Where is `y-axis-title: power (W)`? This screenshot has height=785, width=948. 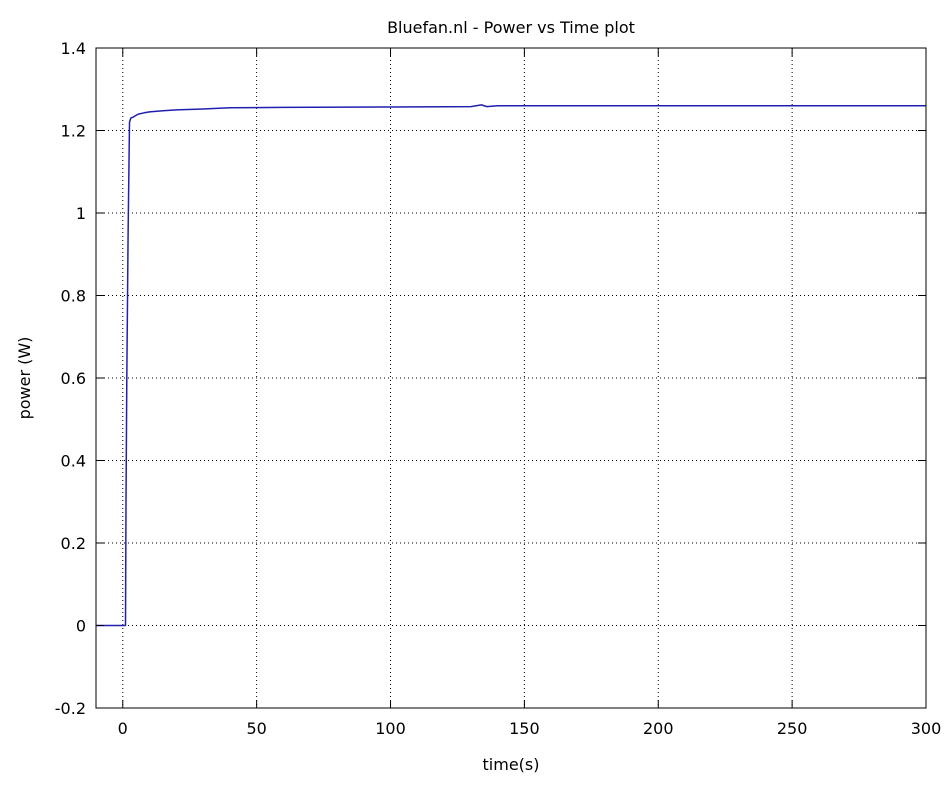
y-axis-title: power (W) is located at coordinates (24, 378).